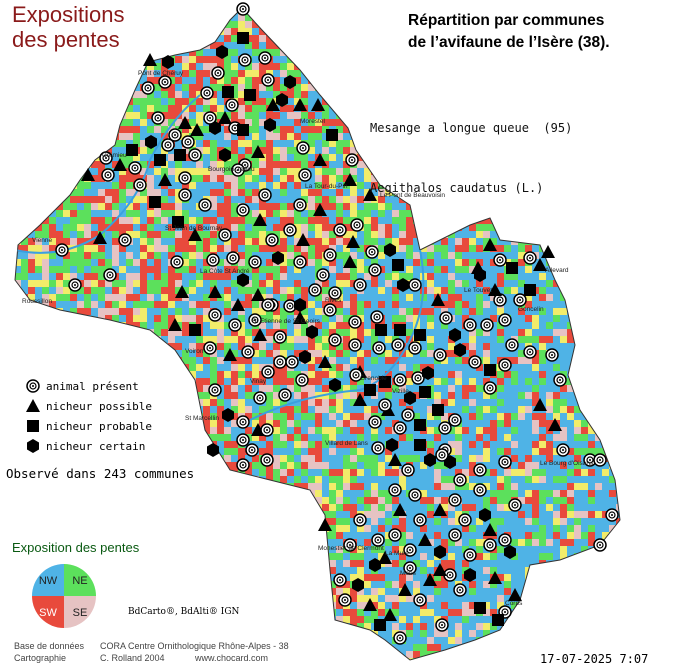 This screenshot has width=675, height=672. Describe the element at coordinates (92, 386) in the screenshot. I see `legend-label: animal présent` at that location.